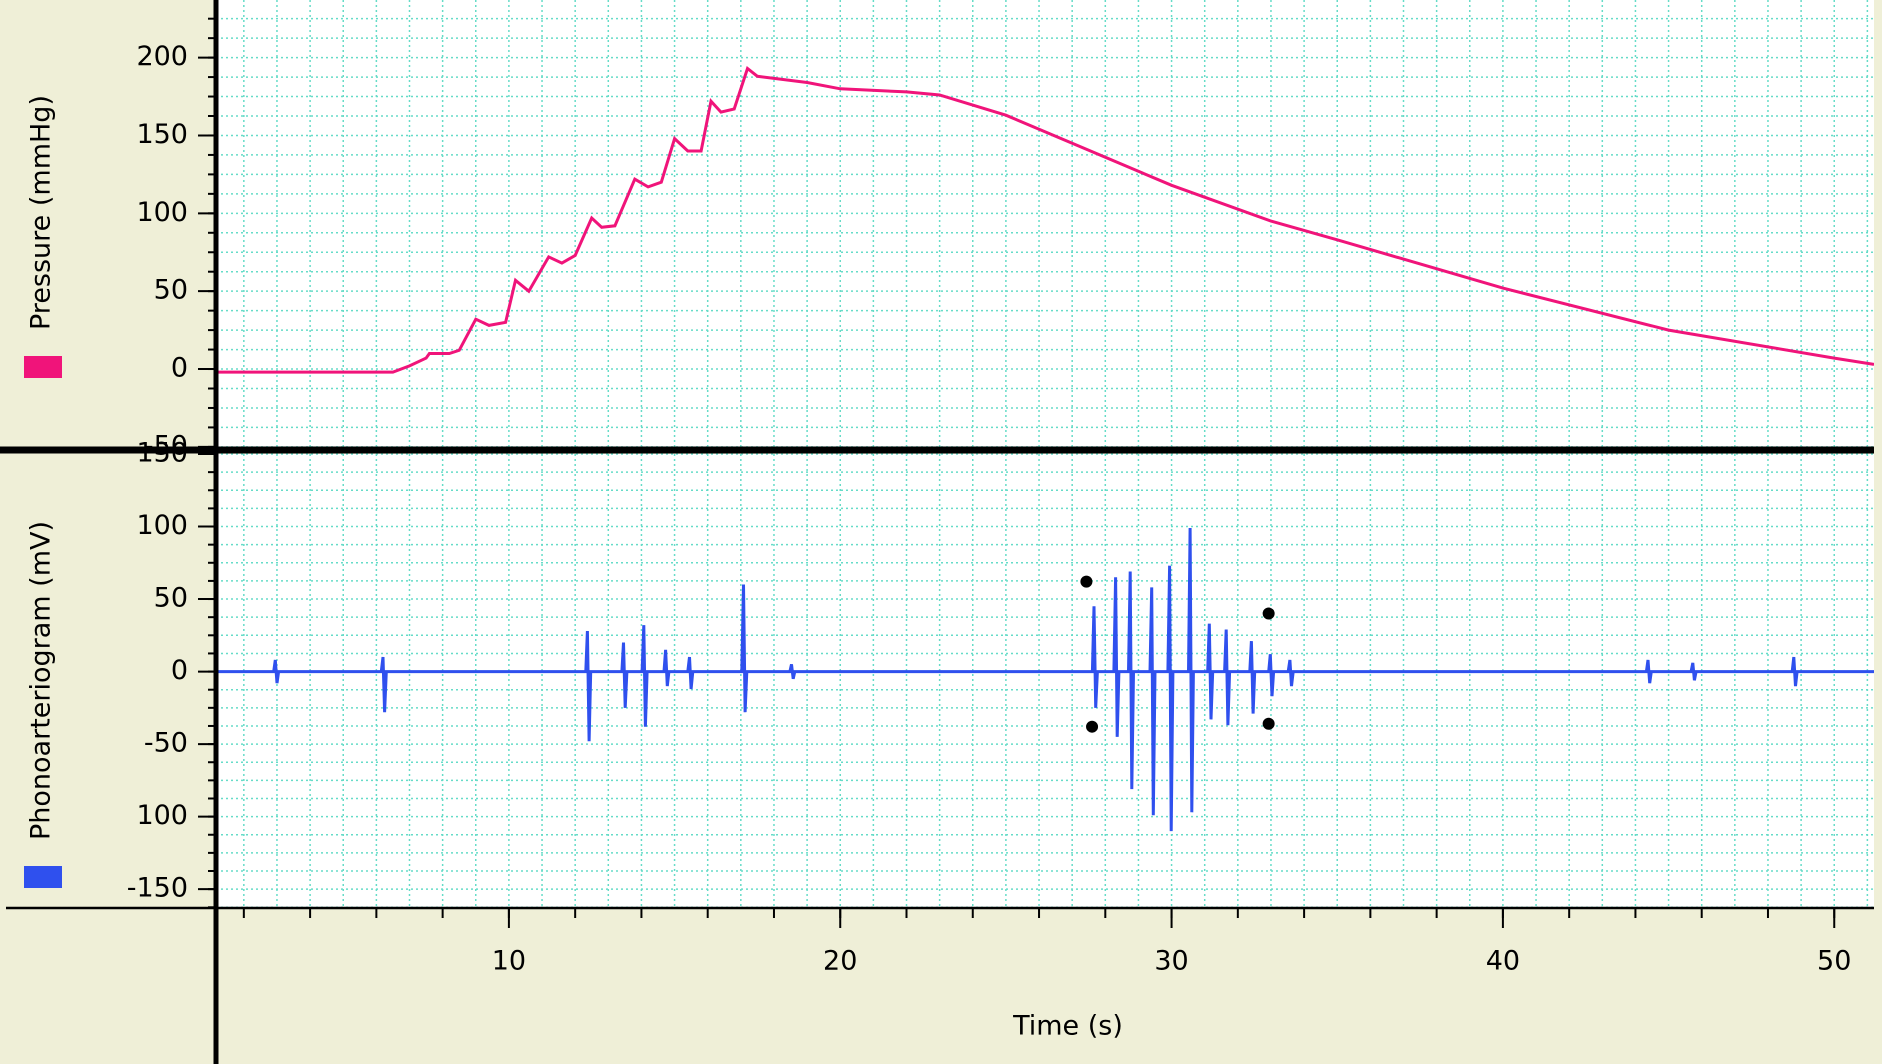  I want to click on legend-label: Pressure (mmHg), so click(41, 212).